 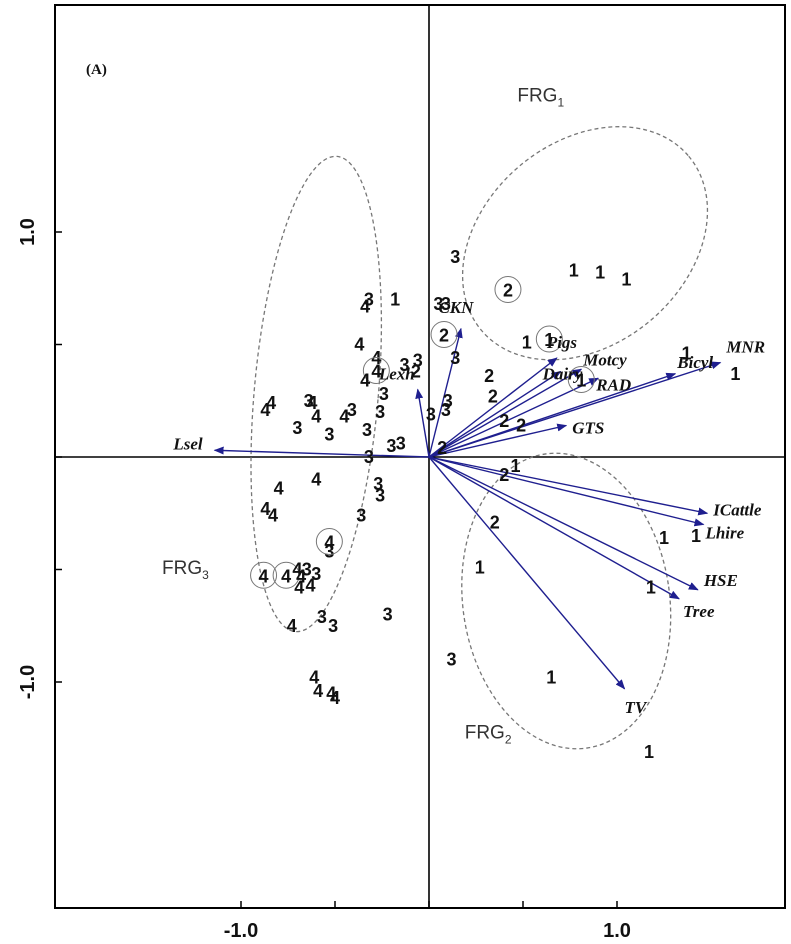 What do you see at coordinates (540, 98) in the screenshot?
I see `group-label: FRG1` at bounding box center [540, 98].